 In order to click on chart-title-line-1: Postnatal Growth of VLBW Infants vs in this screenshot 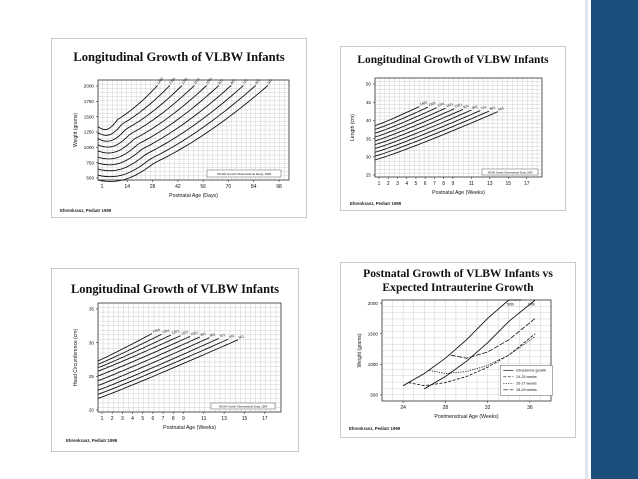, I will do `click(458, 273)`.